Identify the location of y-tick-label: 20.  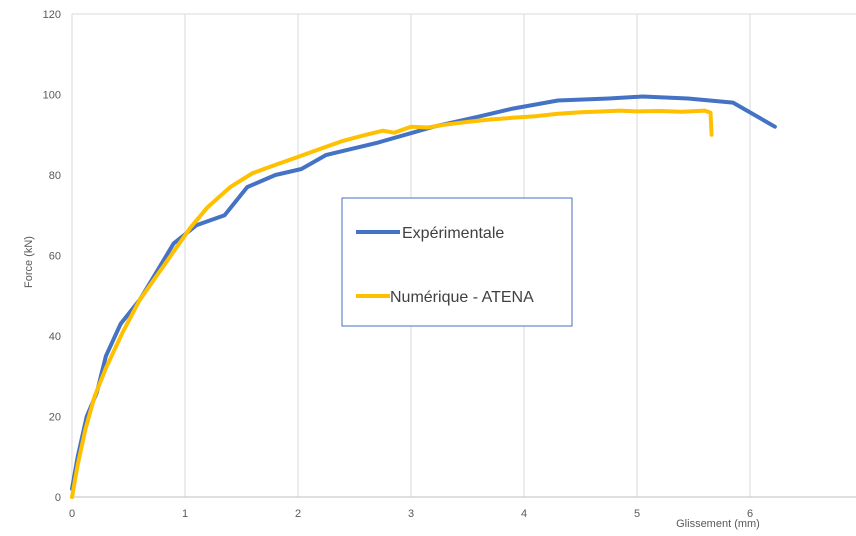
(55, 418).